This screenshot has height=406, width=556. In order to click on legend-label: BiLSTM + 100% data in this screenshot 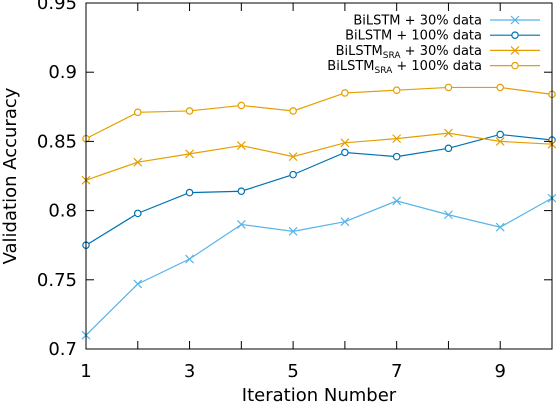, I will do `click(413, 36)`.